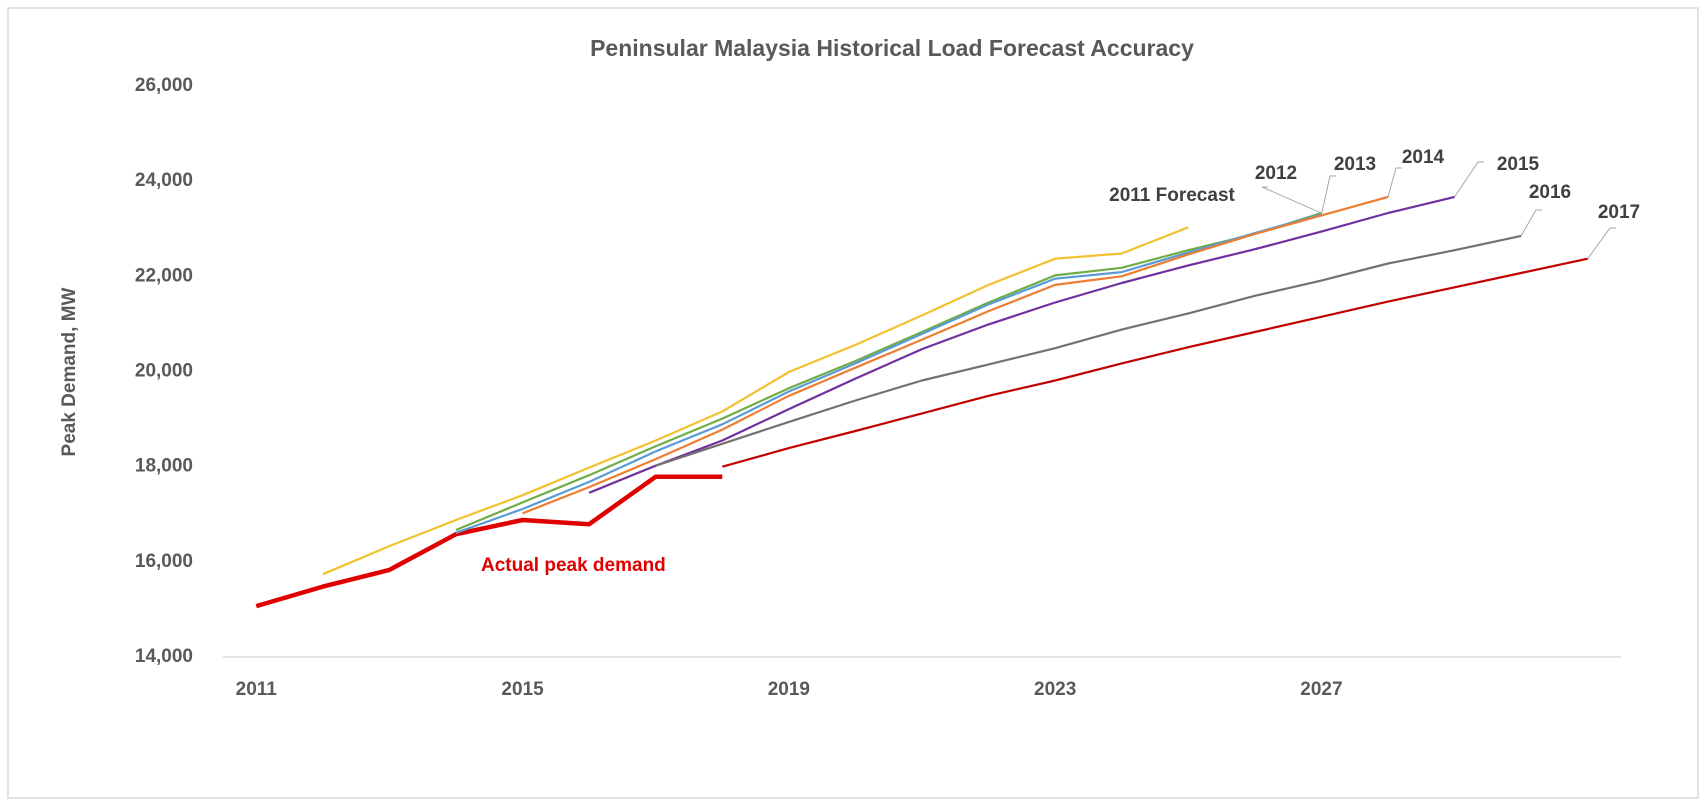  I want to click on y-tick-label: 16,000, so click(164, 561).